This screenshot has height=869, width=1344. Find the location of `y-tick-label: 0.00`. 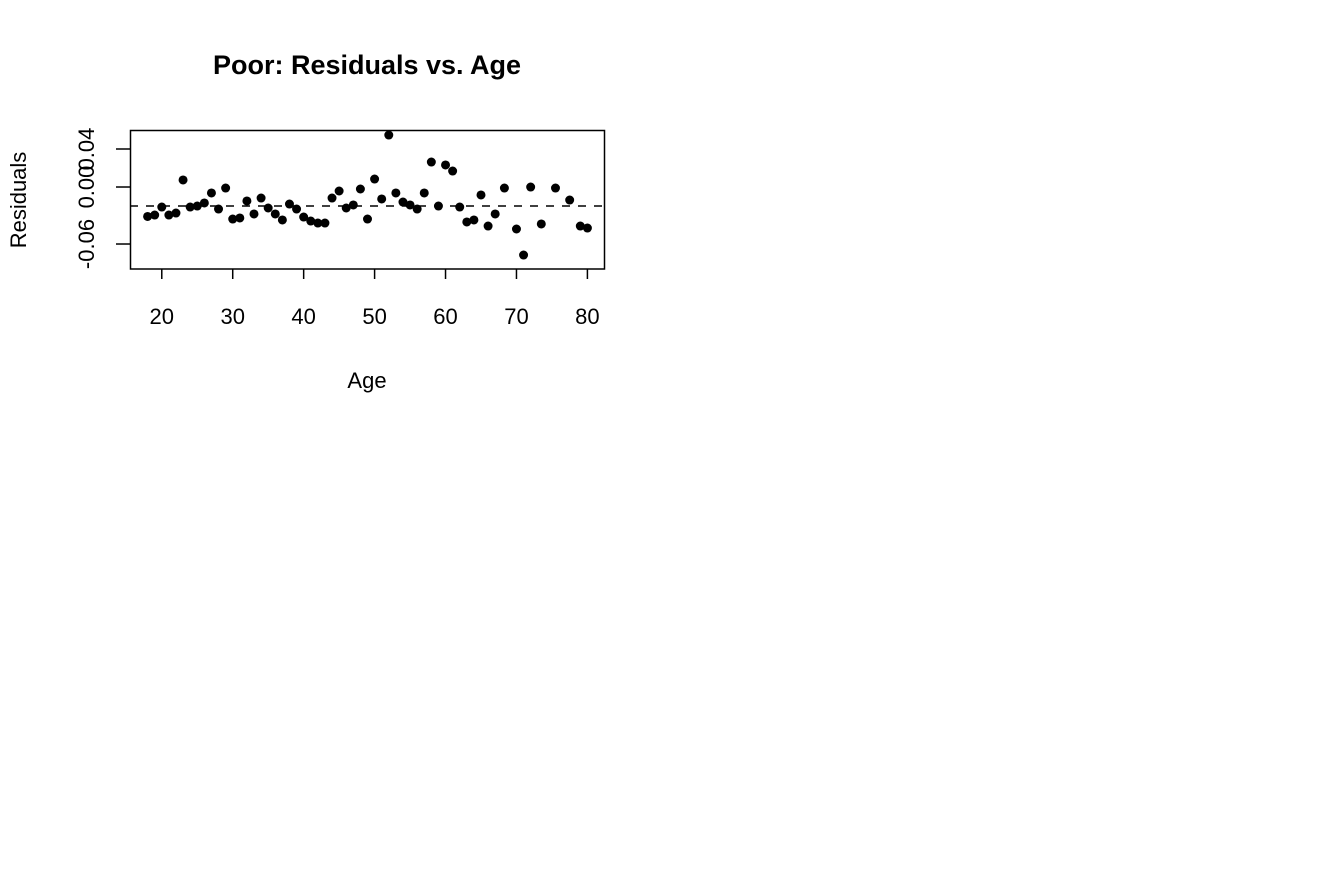

y-tick-label: 0.00 is located at coordinates (86, 187).